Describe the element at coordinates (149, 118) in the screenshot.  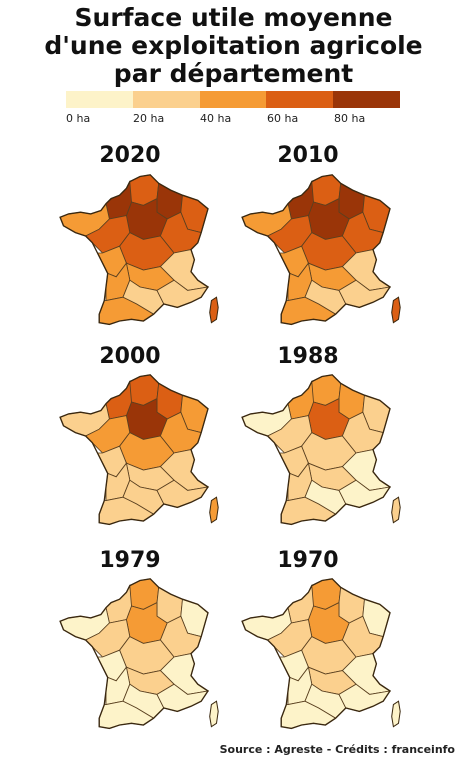
I see `legend-tick-1: 20 ha` at that location.